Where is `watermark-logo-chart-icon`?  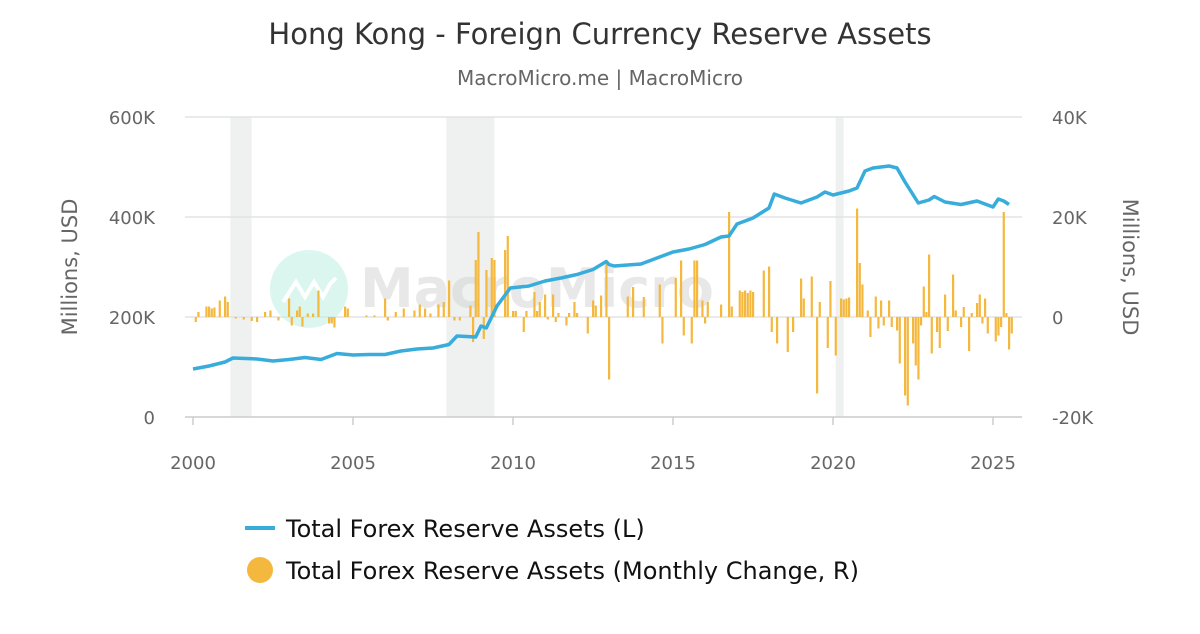 watermark-logo-chart-icon is located at coordinates (309, 290).